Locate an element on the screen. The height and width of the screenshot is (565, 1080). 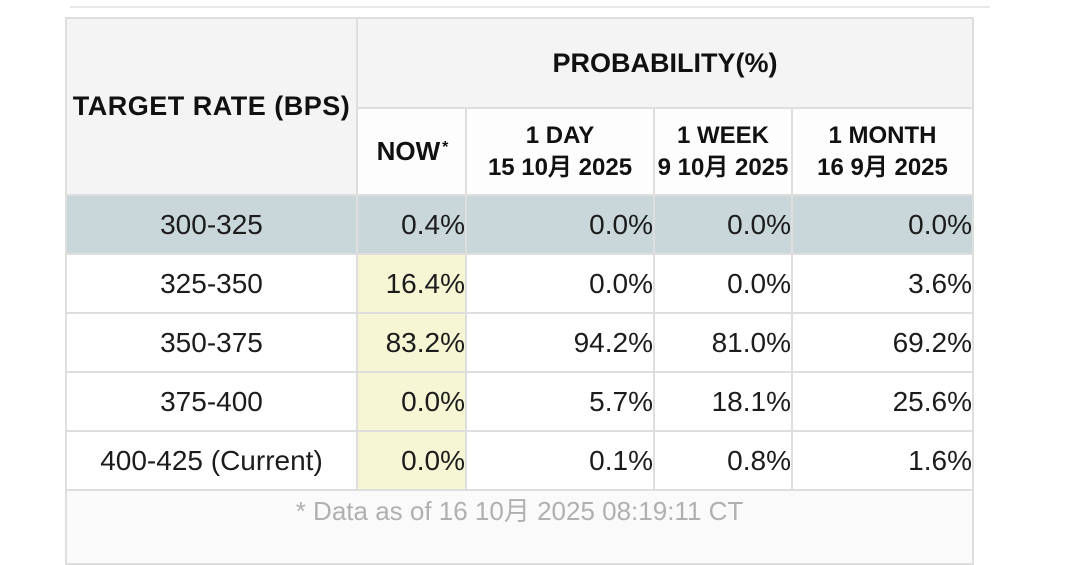
now-probability-cell: 0.4% is located at coordinates (411, 224).